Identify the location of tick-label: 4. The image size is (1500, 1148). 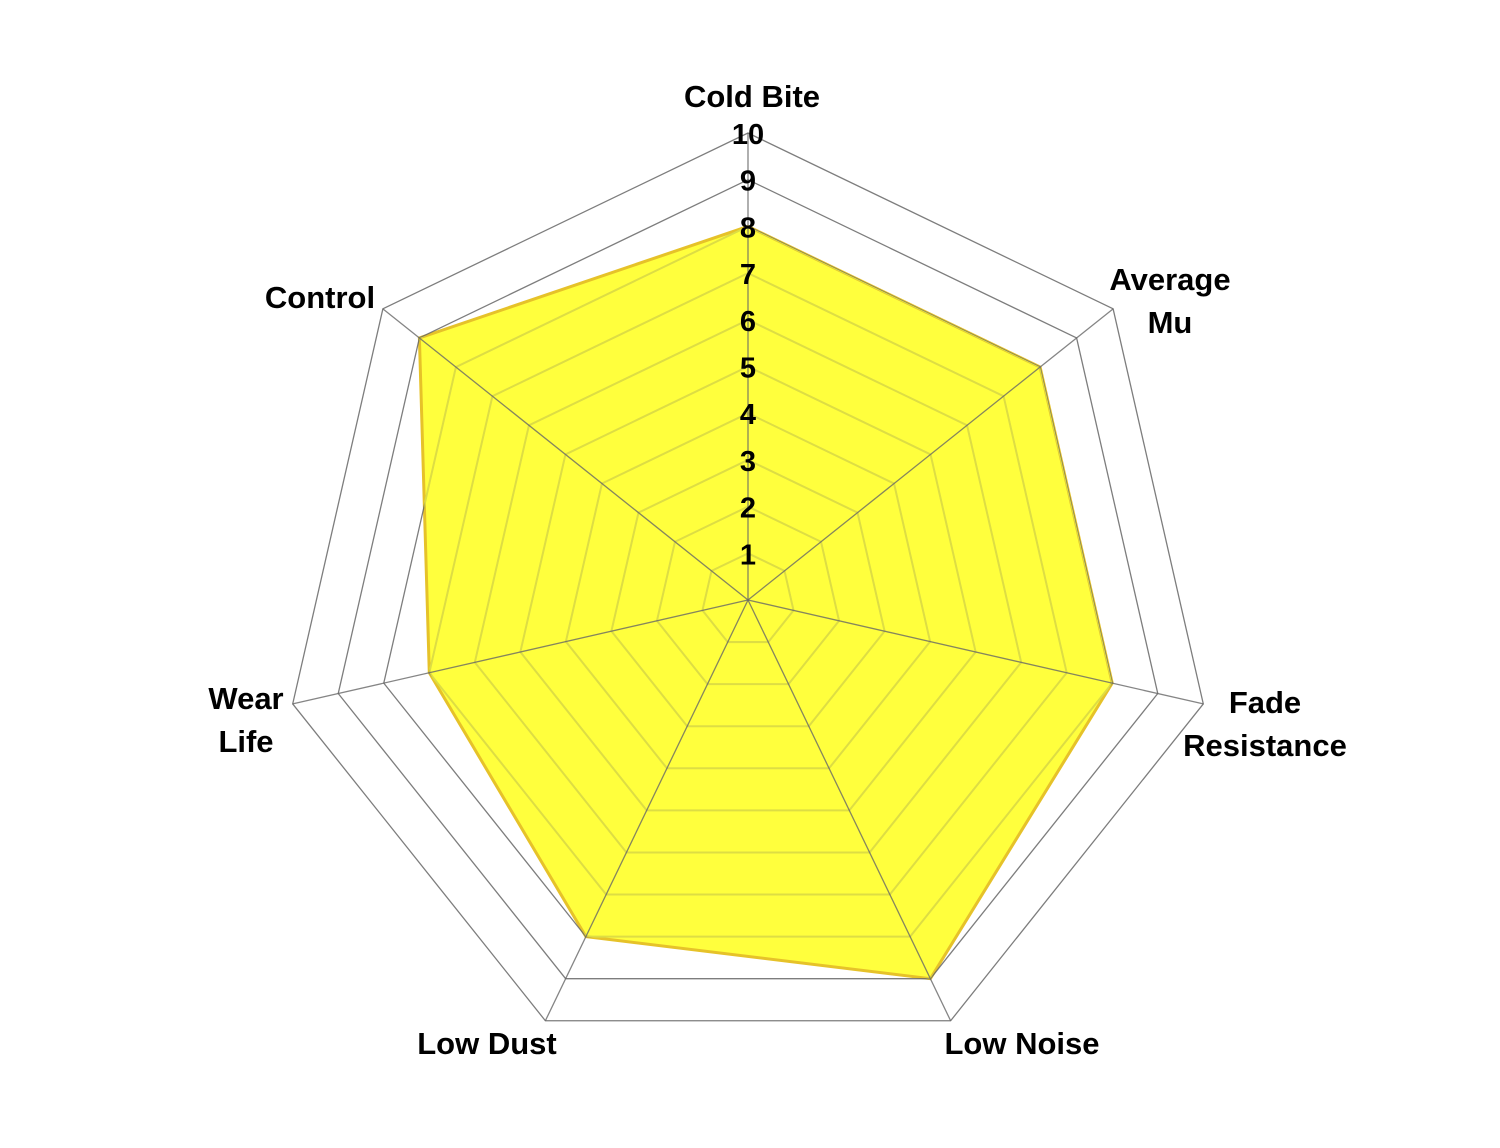
(748, 415).